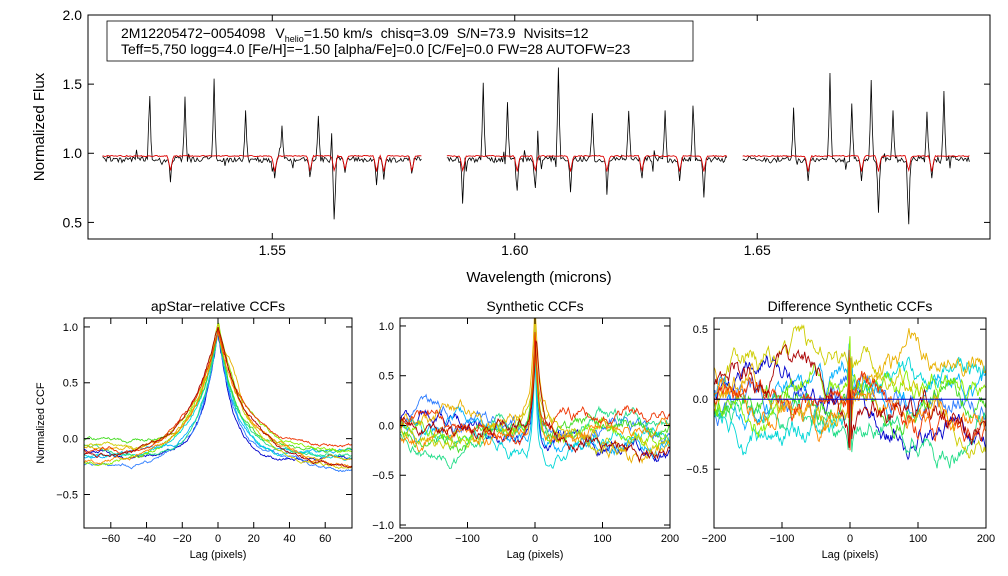  What do you see at coordinates (294, 39) in the screenshot?
I see `v-helio-subscript: helio` at bounding box center [294, 39].